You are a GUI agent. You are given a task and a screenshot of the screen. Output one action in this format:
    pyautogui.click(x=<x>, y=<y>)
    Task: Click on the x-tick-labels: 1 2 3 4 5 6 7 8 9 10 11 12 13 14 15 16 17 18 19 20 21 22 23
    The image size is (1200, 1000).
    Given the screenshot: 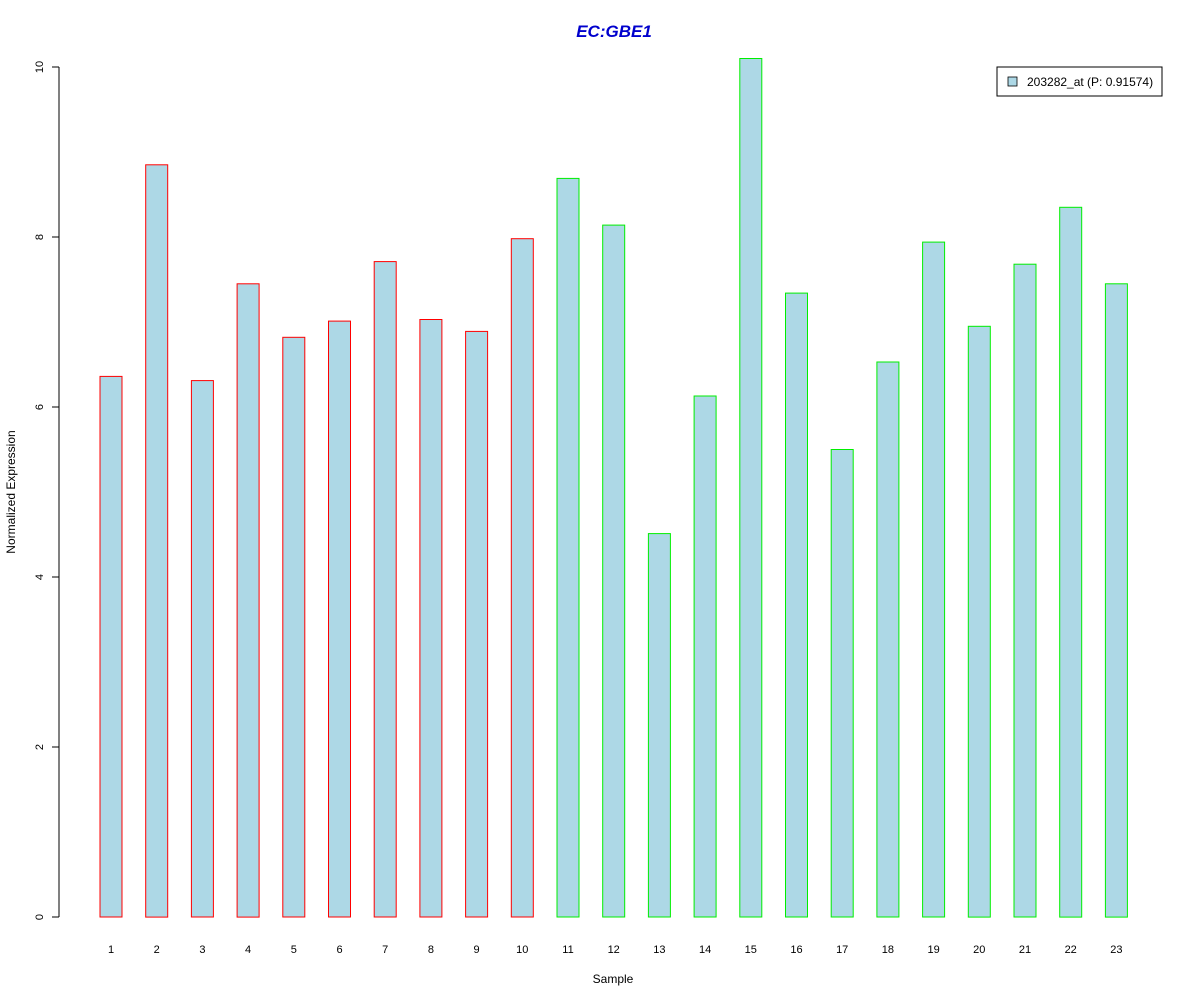 What is the action you would take?
    pyautogui.click(x=615, y=950)
    